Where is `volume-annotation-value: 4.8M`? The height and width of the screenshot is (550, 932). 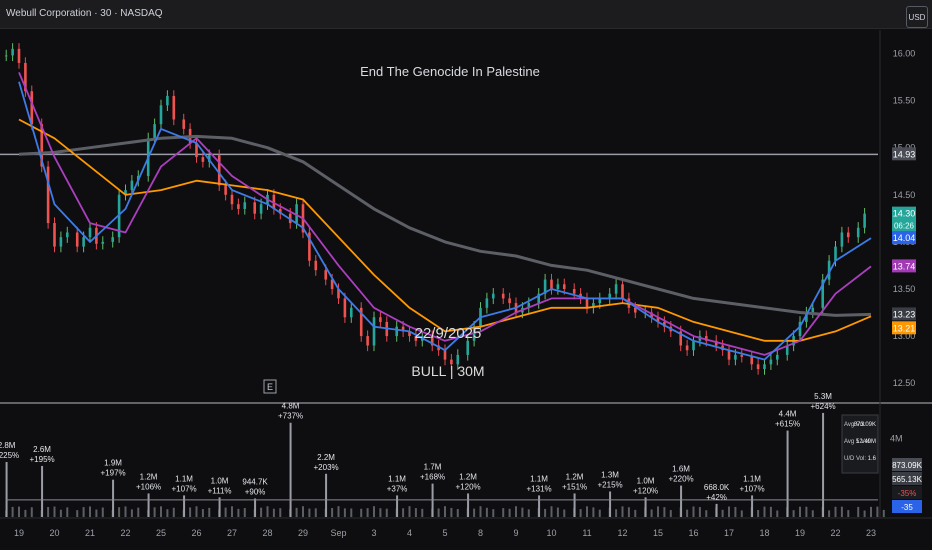
volume-annotation-value: 4.8M is located at coordinates (291, 406).